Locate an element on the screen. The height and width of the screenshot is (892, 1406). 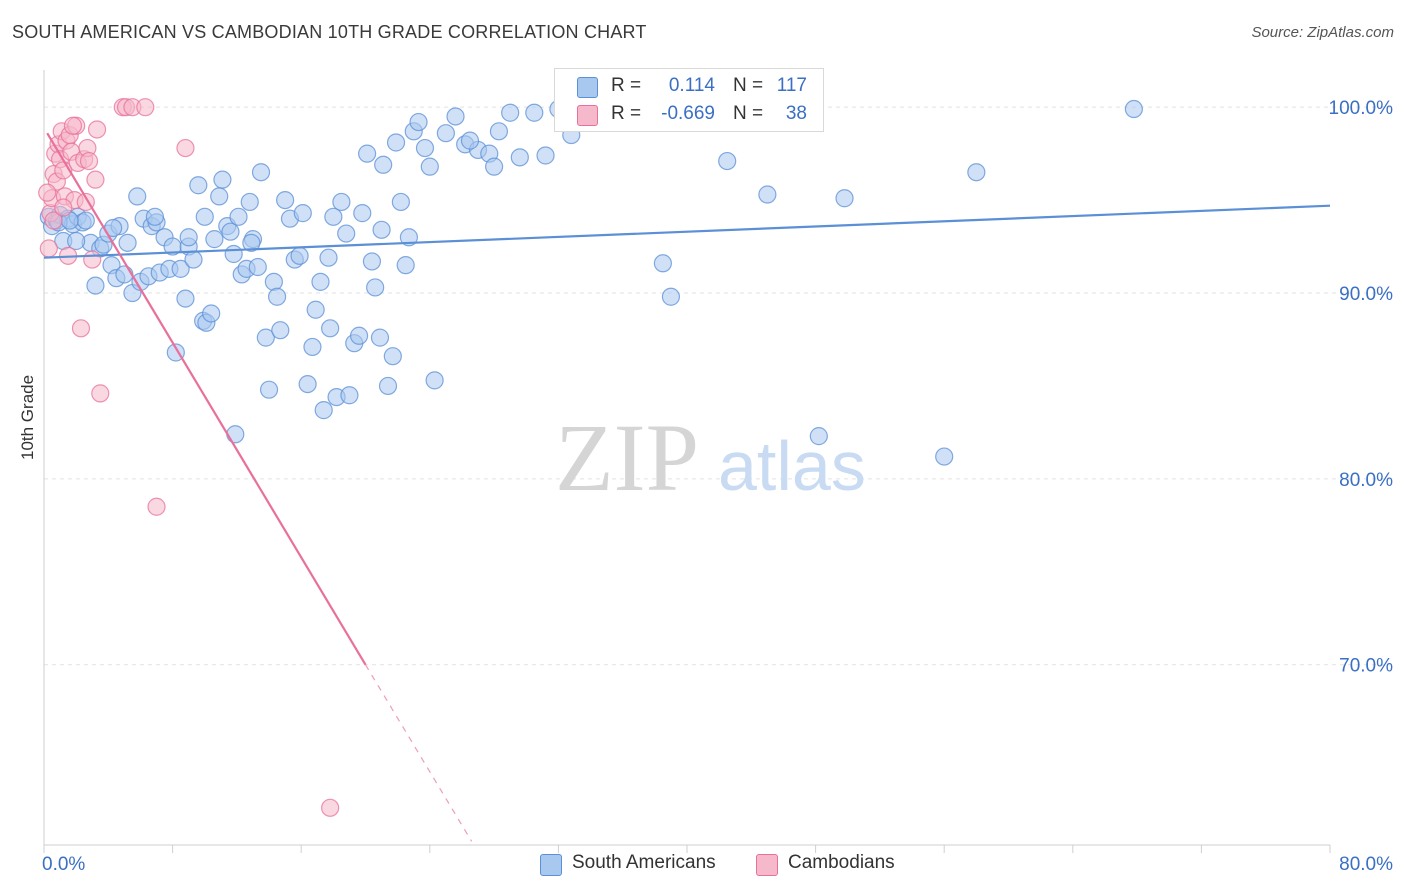
correlation-legend: R = 0.114 N = 117 R = -0.669 N = 38 is located at coordinates (689, 100).